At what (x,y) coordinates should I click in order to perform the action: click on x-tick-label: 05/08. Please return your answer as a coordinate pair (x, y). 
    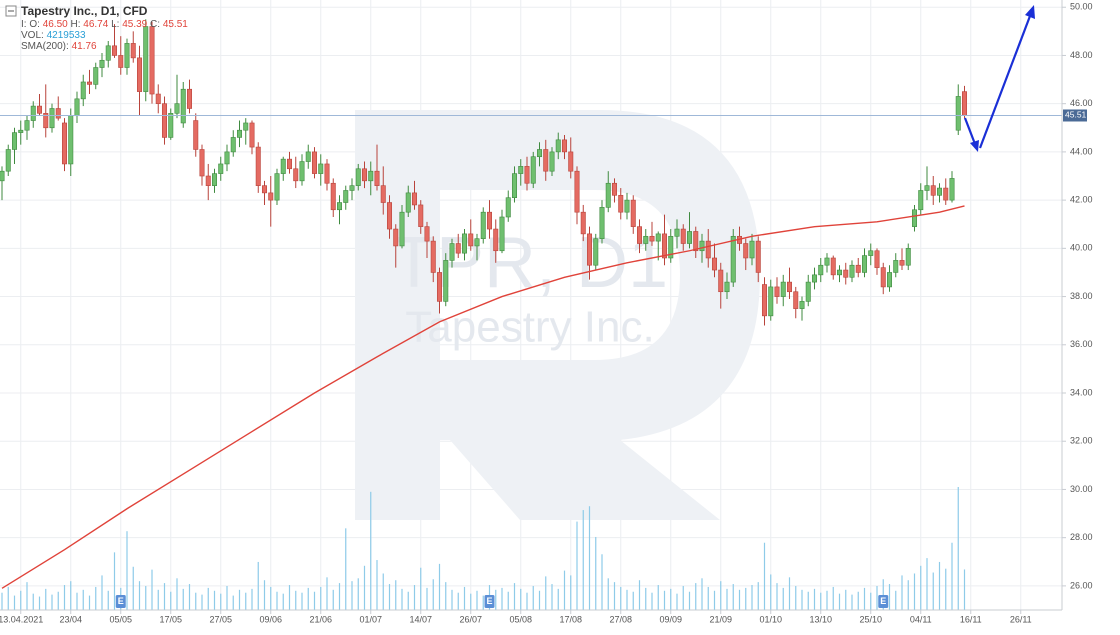
    Looking at the image, I should click on (520, 619).